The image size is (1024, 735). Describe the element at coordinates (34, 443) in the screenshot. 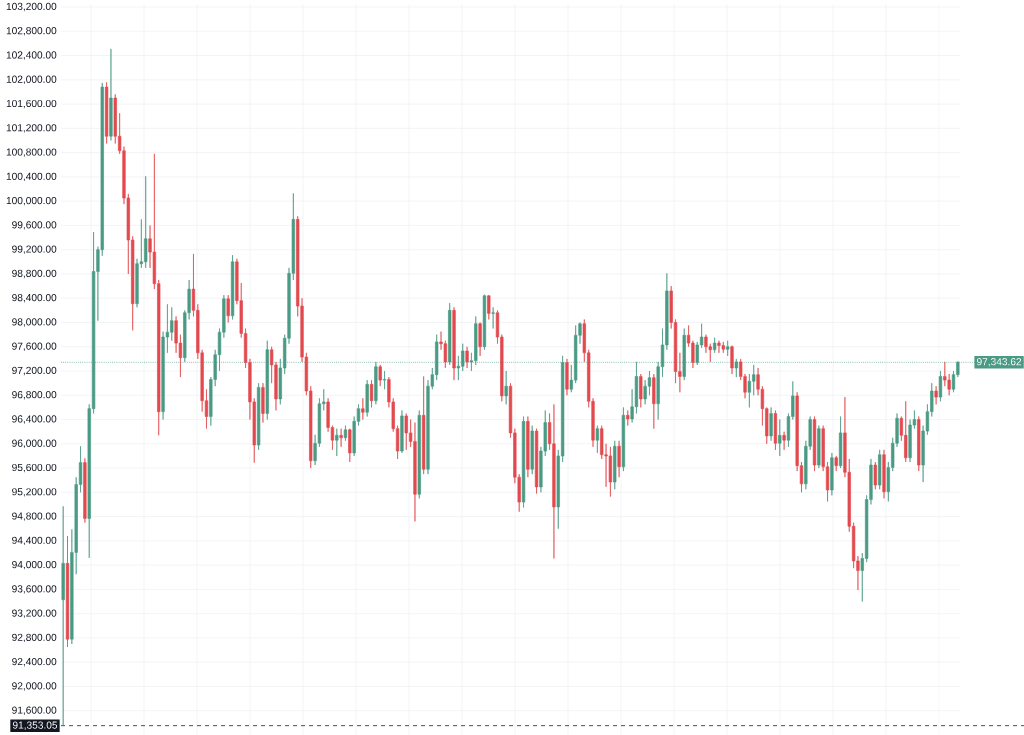

I see `y-tick-label: 96,000.00` at that location.